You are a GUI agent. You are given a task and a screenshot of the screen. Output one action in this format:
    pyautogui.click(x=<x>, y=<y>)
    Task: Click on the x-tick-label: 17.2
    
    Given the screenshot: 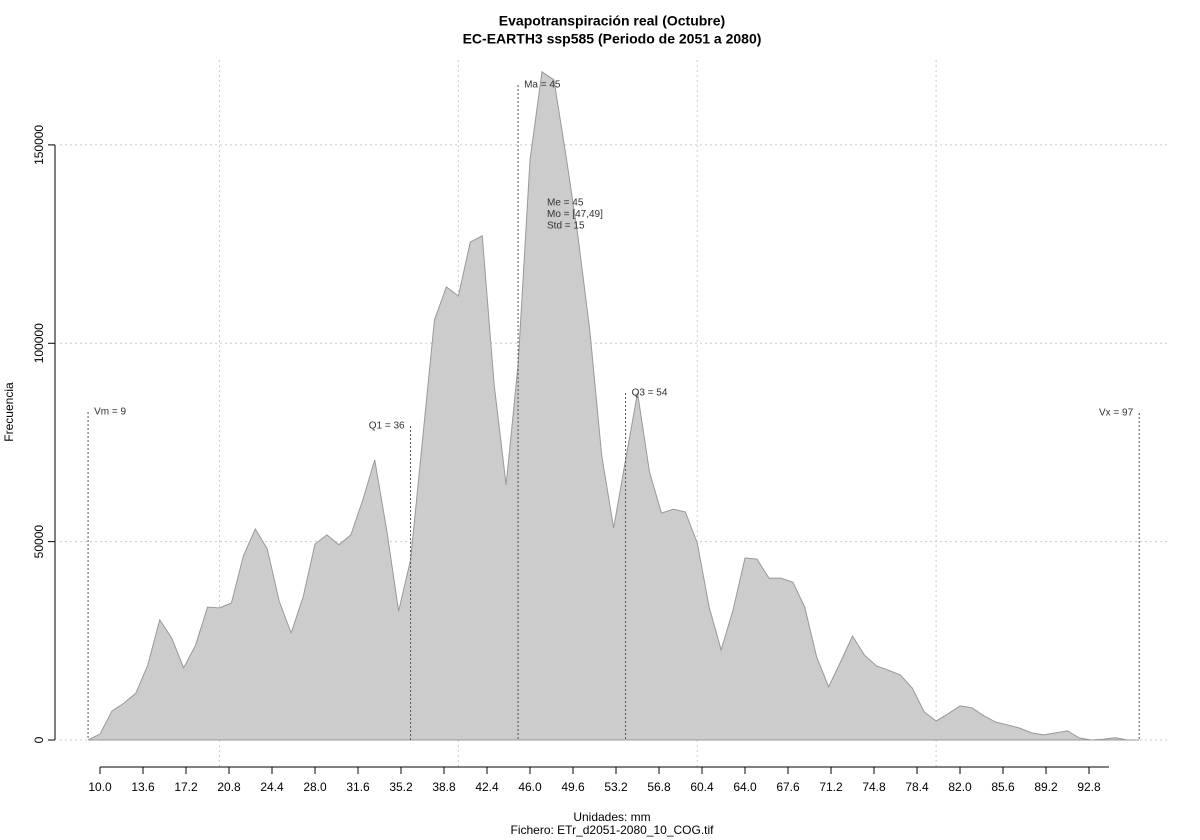 What is the action you would take?
    pyautogui.click(x=186, y=787)
    